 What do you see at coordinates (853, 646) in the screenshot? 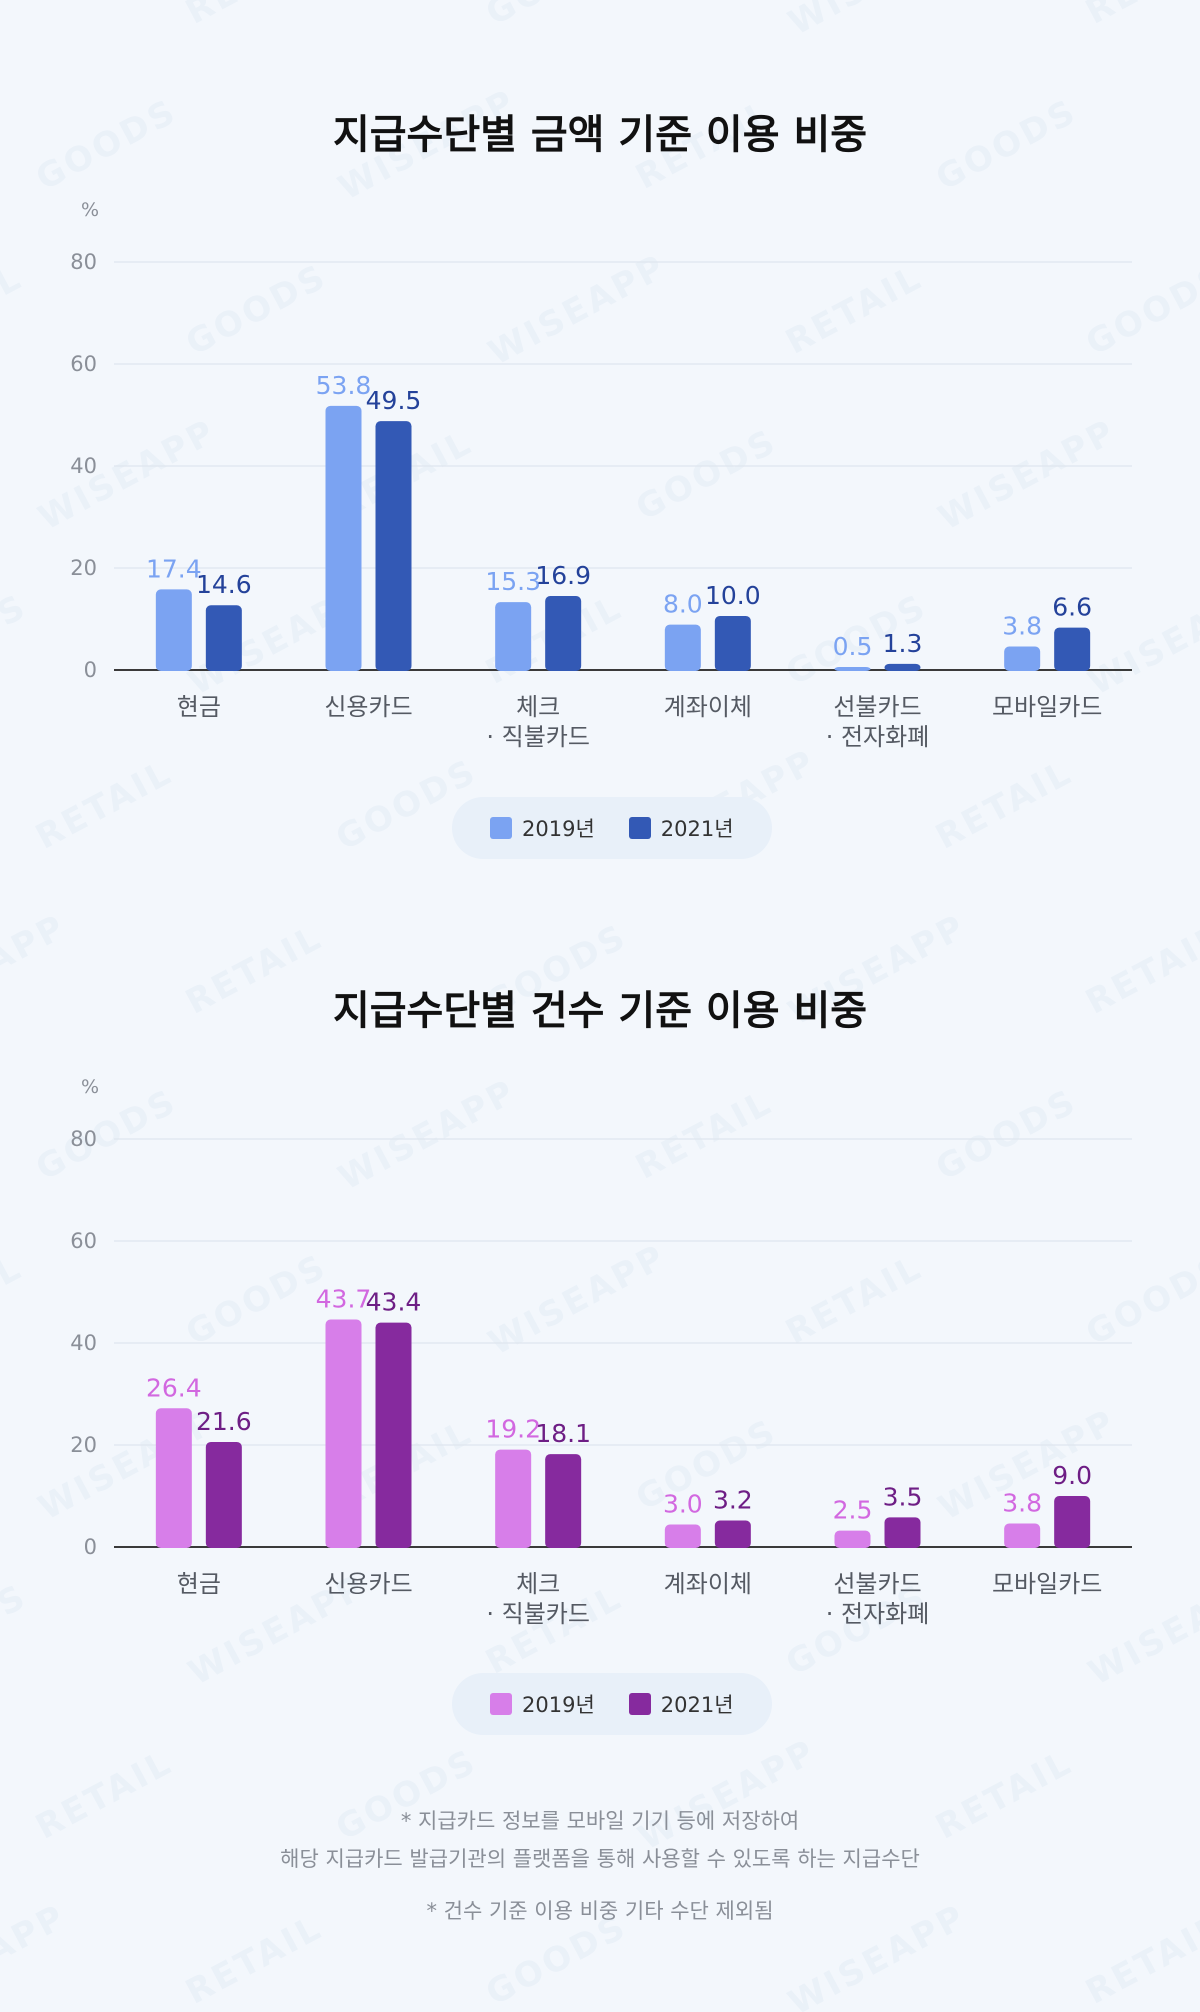
I see `data-label-2019: 0.5` at bounding box center [853, 646].